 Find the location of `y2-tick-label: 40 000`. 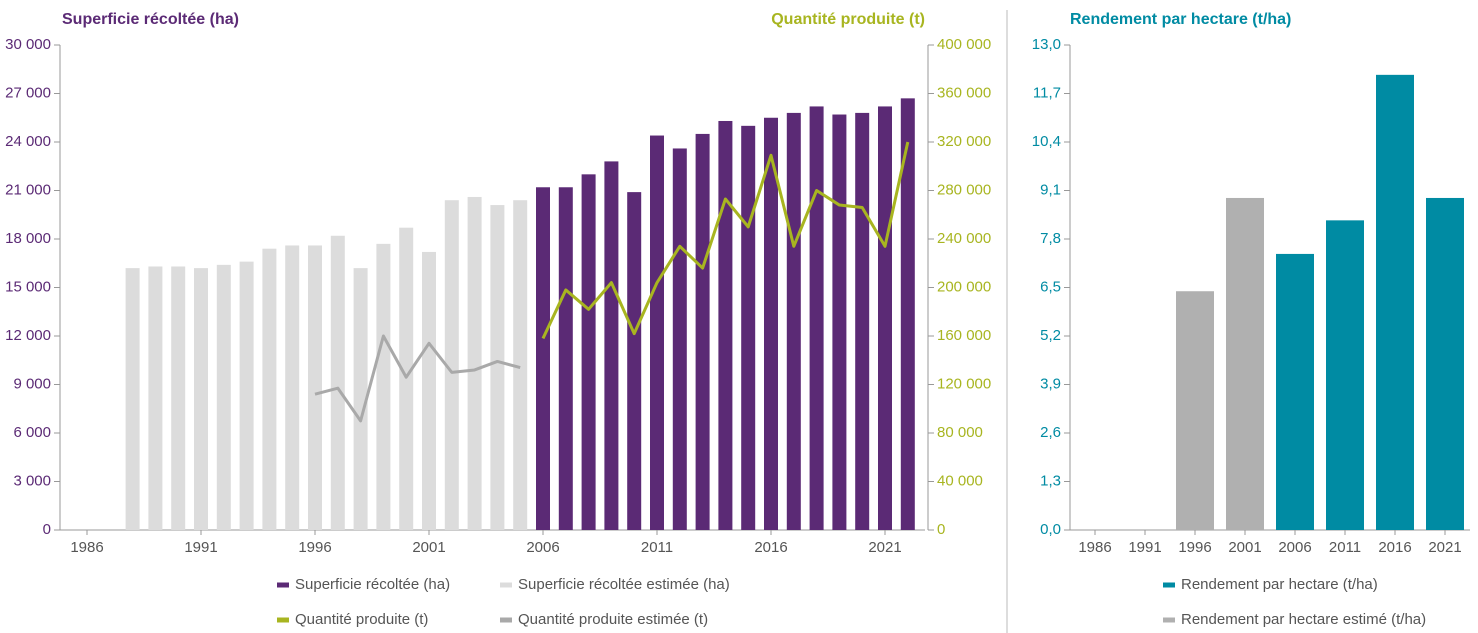

y2-tick-label: 40 000 is located at coordinates (960, 480).